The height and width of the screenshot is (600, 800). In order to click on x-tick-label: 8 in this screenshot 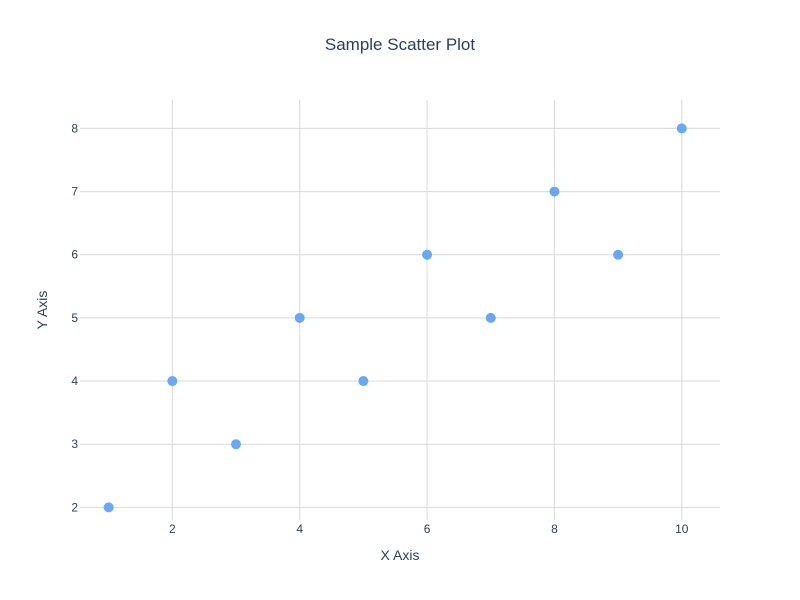, I will do `click(554, 529)`.